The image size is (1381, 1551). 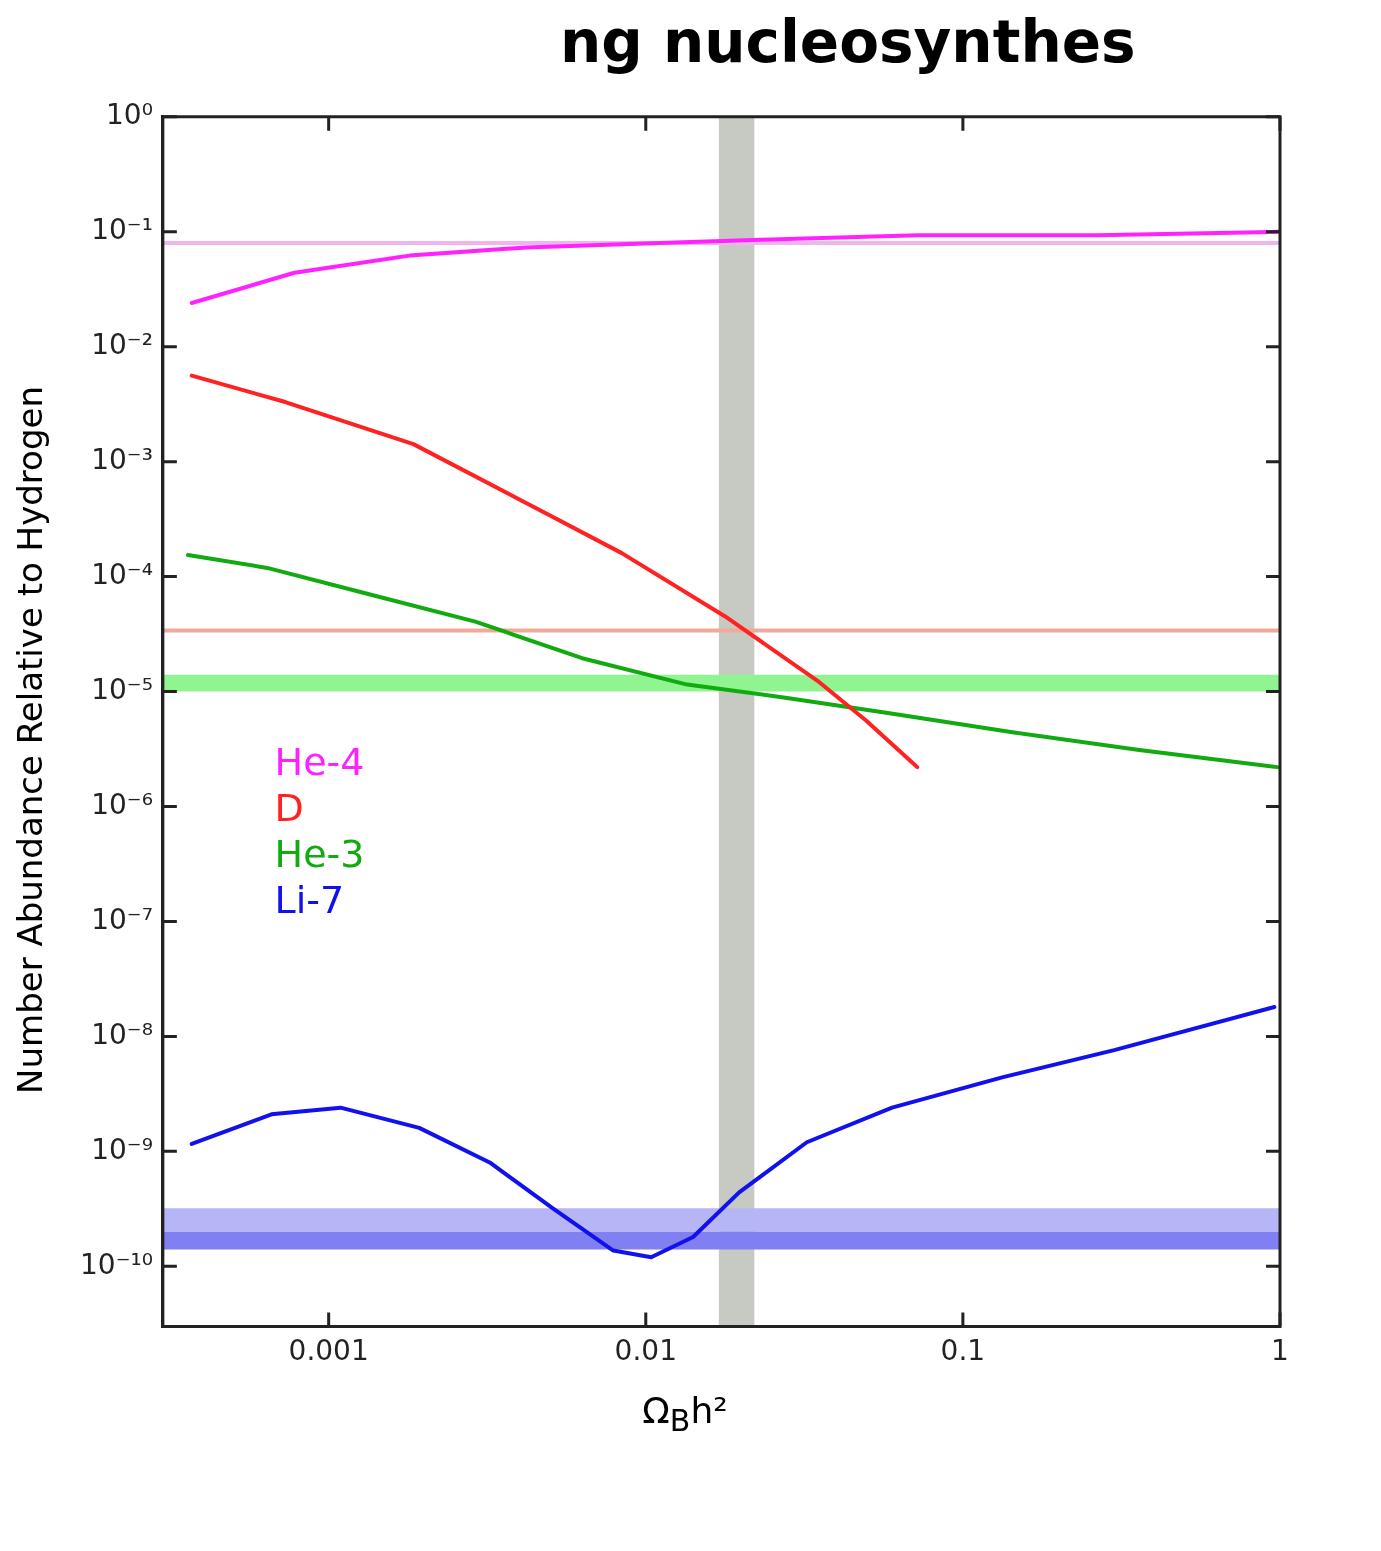 I want to click on y-tick-label: 10⁻⁶, so click(x=122, y=804).